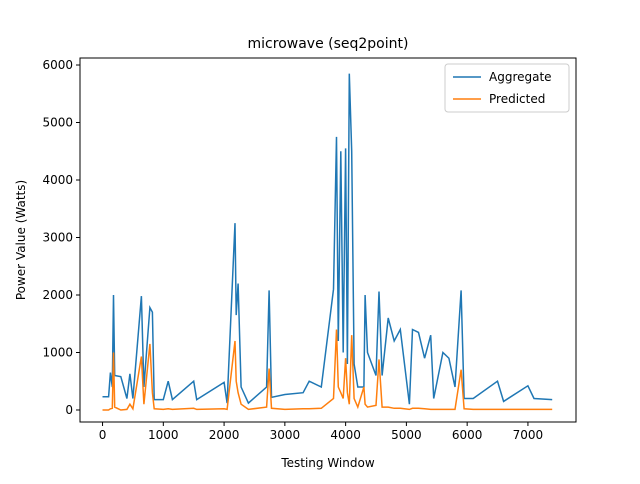 Image resolution: width=640 pixels, height=484 pixels. Describe the element at coordinates (528, 435) in the screenshot. I see `x-tick-label: 7000` at that location.